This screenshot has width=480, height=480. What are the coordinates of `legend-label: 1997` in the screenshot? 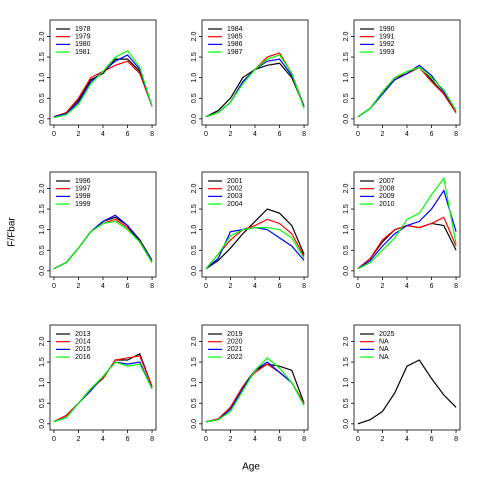 It's located at (83, 189).